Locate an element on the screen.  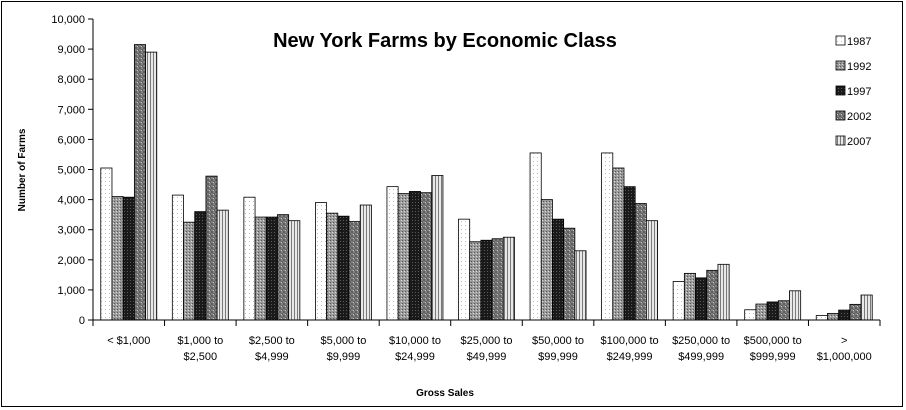
x-tick-label: $1,000 to is located at coordinates (200, 341).